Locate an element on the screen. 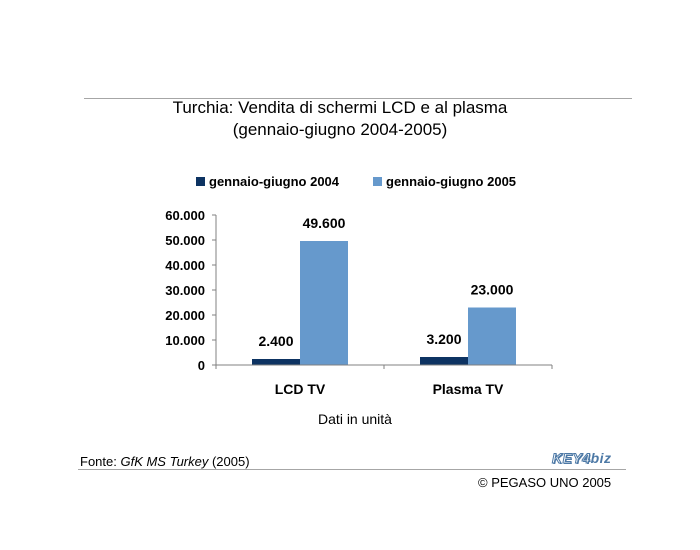  y-tick-label: 30.000 is located at coordinates (185, 290).